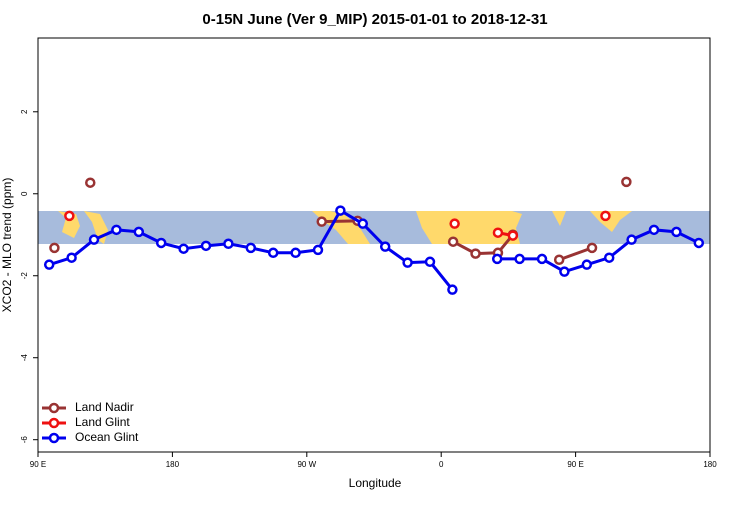  What do you see at coordinates (24, 358) in the screenshot?
I see `y-tick-label: -4` at bounding box center [24, 358].